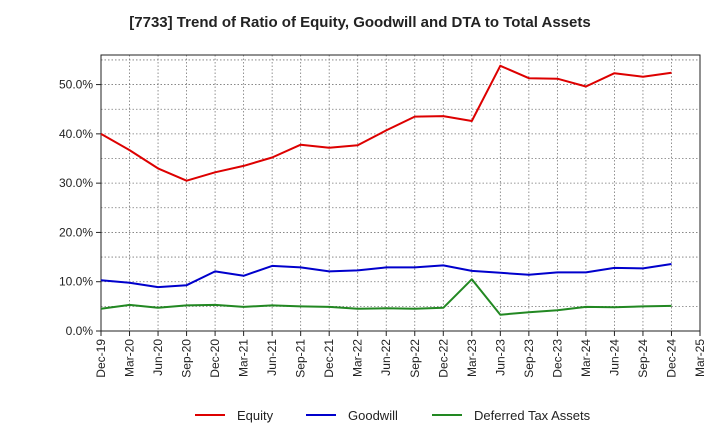 This screenshot has height=440, width=720. Describe the element at coordinates (614, 357) in the screenshot. I see `x-tick-label: Jun-24` at that location.